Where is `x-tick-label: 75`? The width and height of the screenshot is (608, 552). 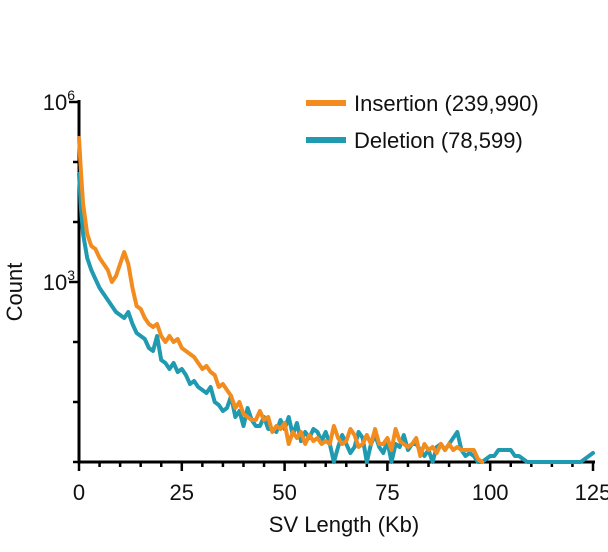 x-tick-label: 75 is located at coordinates (387, 492).